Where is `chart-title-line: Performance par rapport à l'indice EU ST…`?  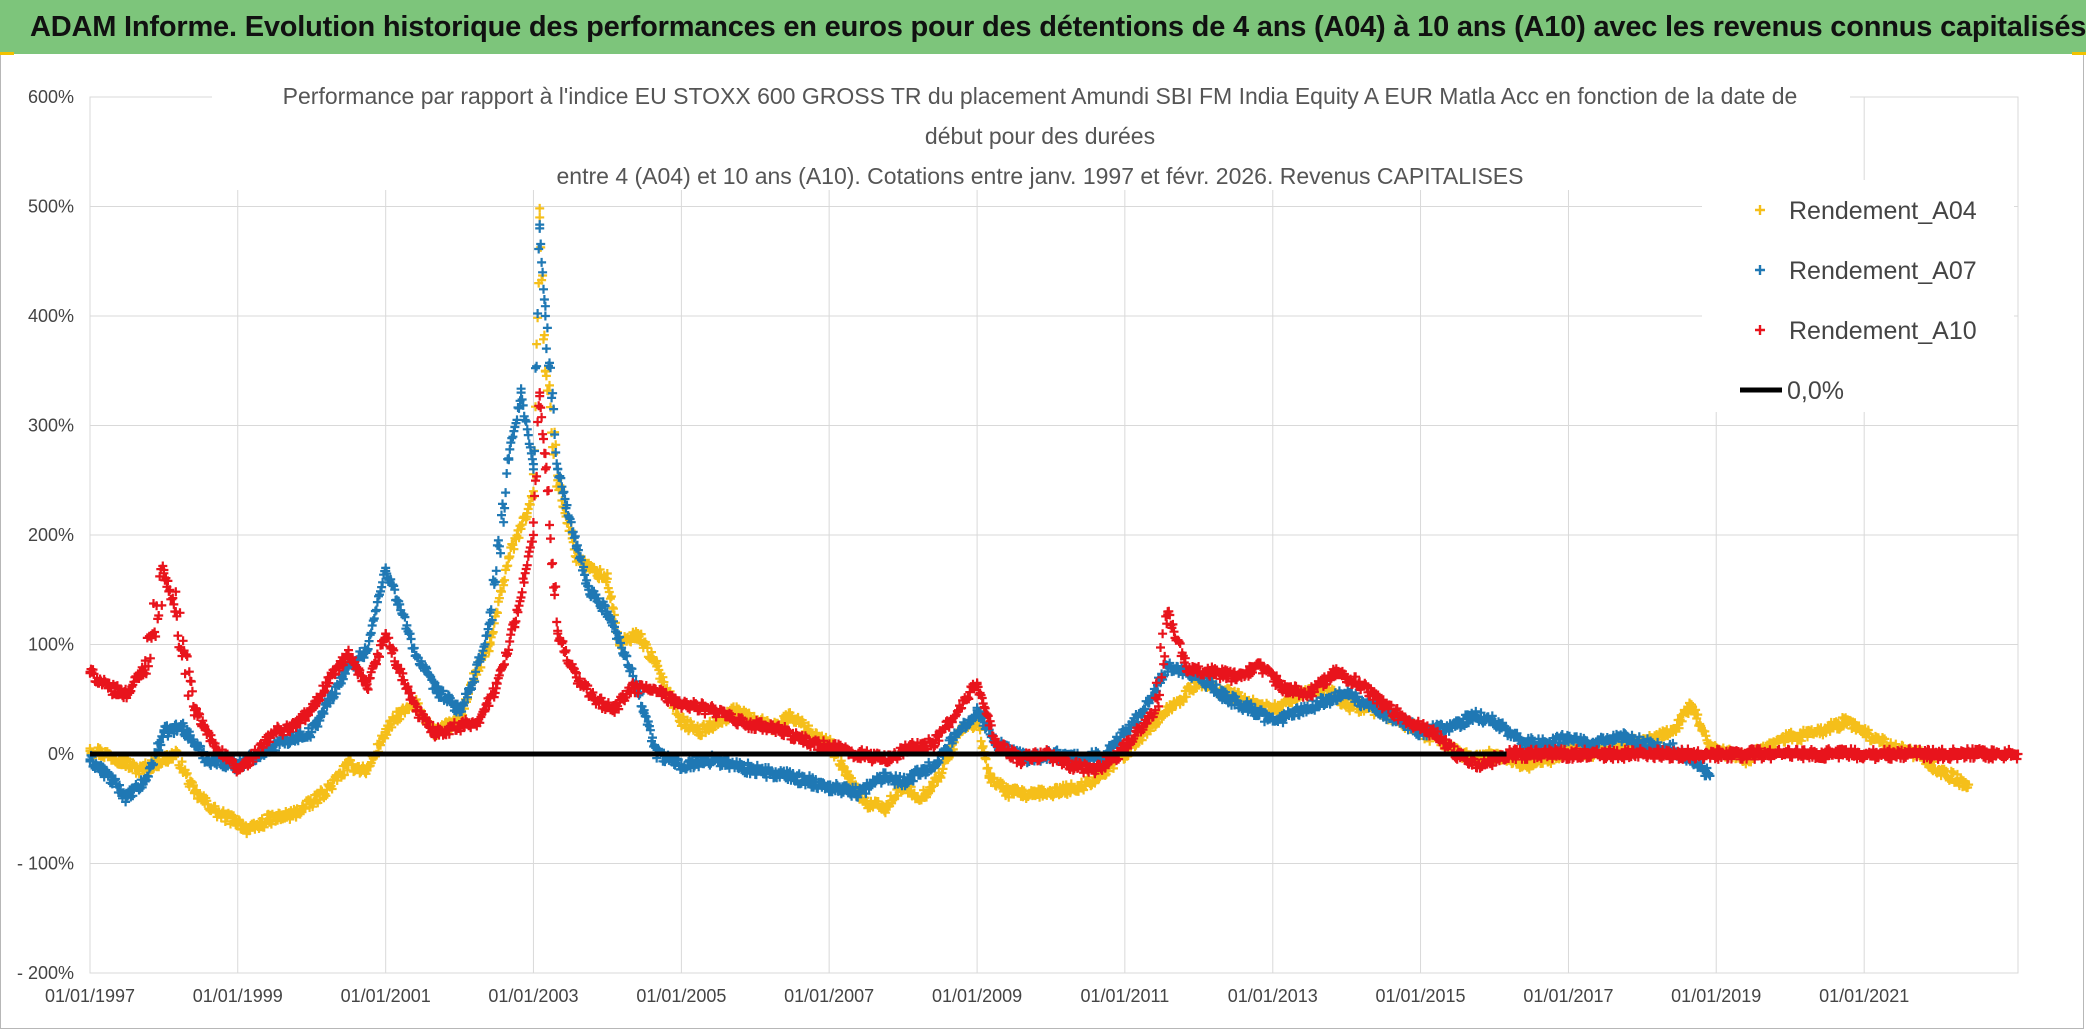 chart-title-line: Performance par rapport à l'indice EU ST… is located at coordinates (1040, 96).